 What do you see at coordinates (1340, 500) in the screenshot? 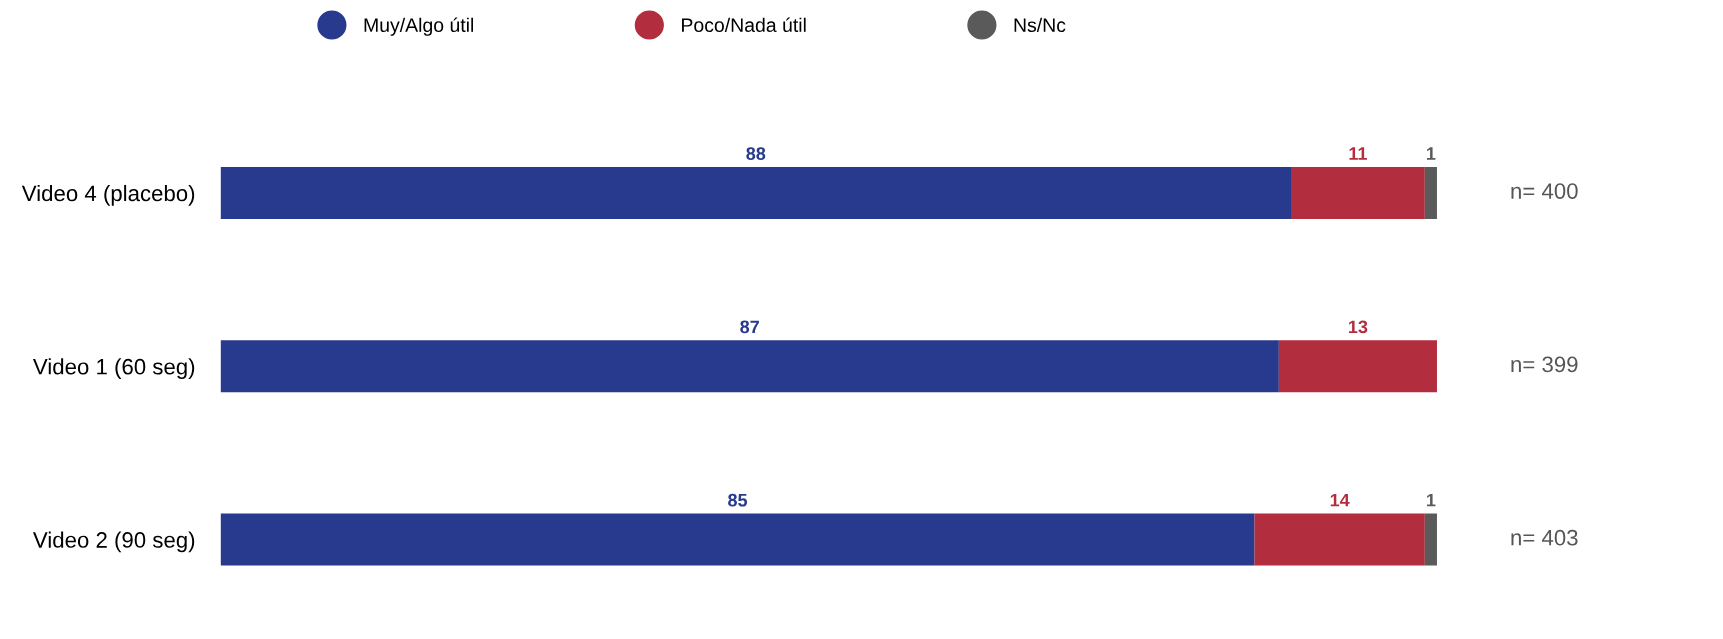
I see `data-label: 14` at bounding box center [1340, 500].